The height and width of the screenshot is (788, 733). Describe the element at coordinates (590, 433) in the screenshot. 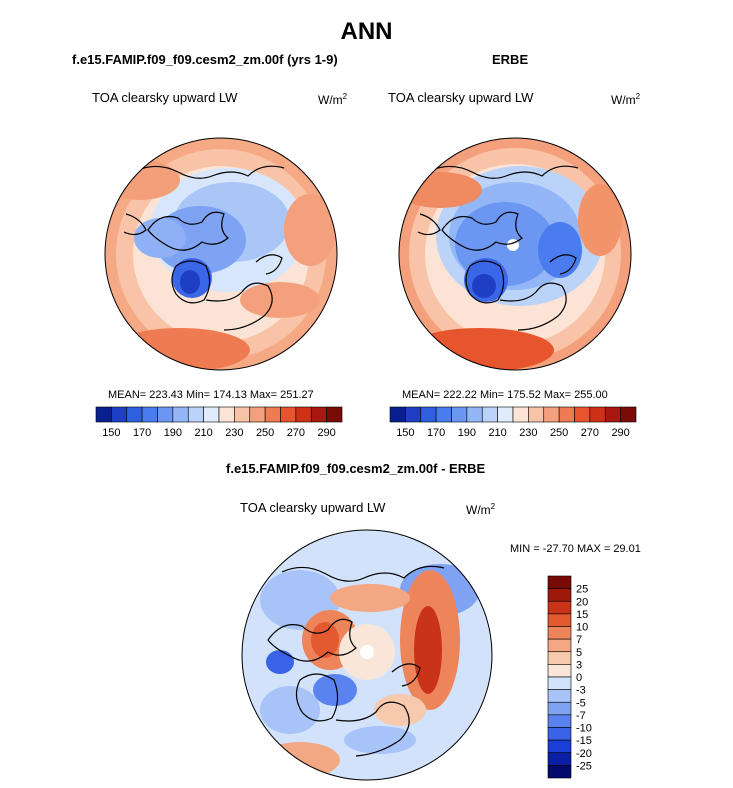

I see `obs-colorbar-label: 270` at that location.